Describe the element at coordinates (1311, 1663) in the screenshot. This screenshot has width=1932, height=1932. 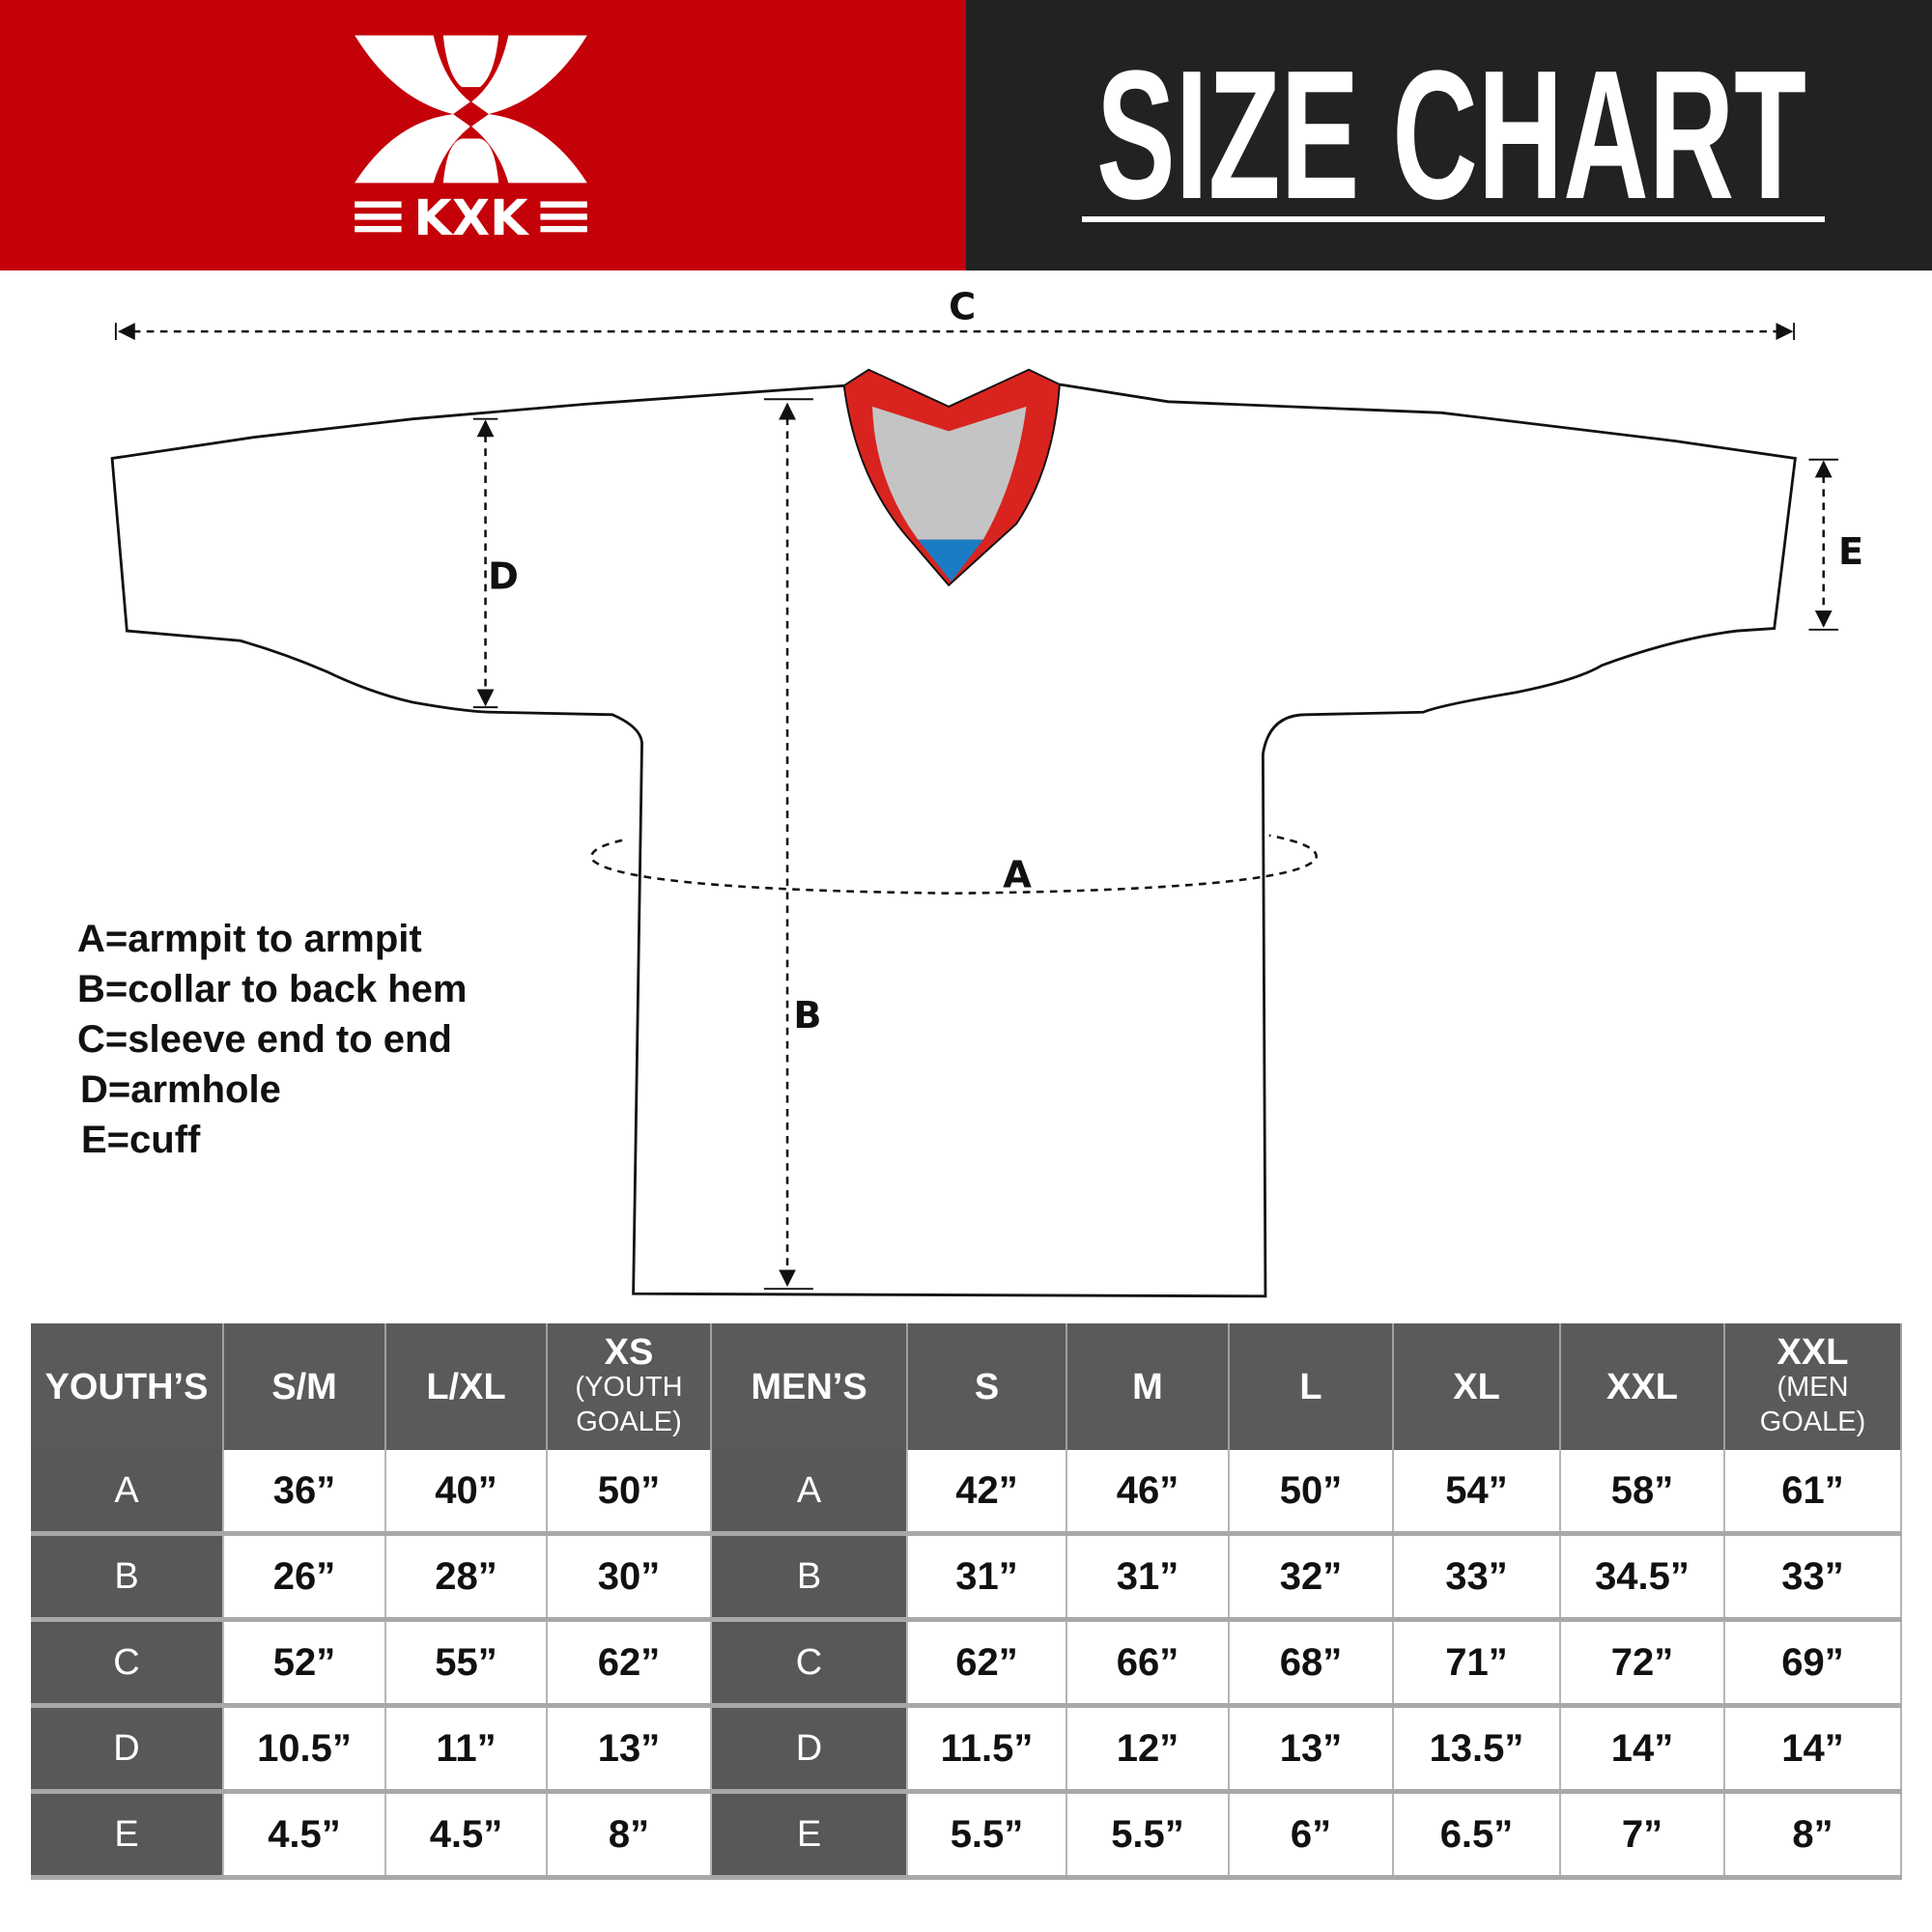
I see `men-value-cell: 68”` at that location.